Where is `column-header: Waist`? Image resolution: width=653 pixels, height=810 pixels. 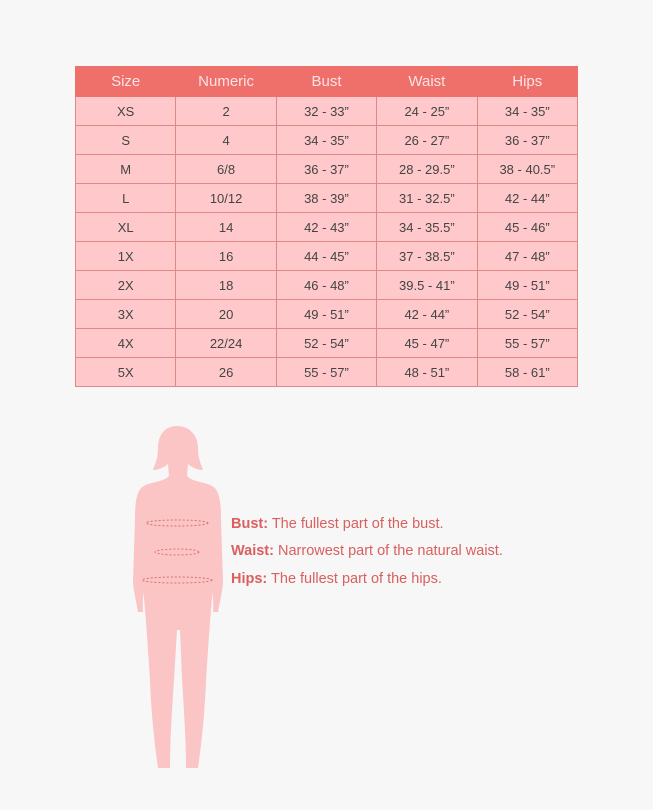 column-header: Waist is located at coordinates (427, 81).